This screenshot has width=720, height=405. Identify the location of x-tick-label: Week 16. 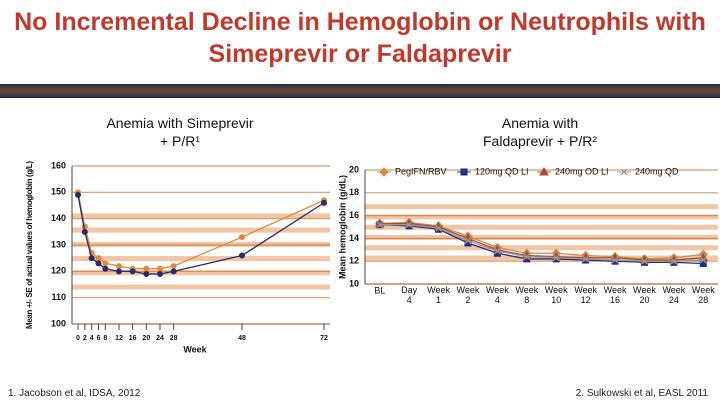
(615, 295).